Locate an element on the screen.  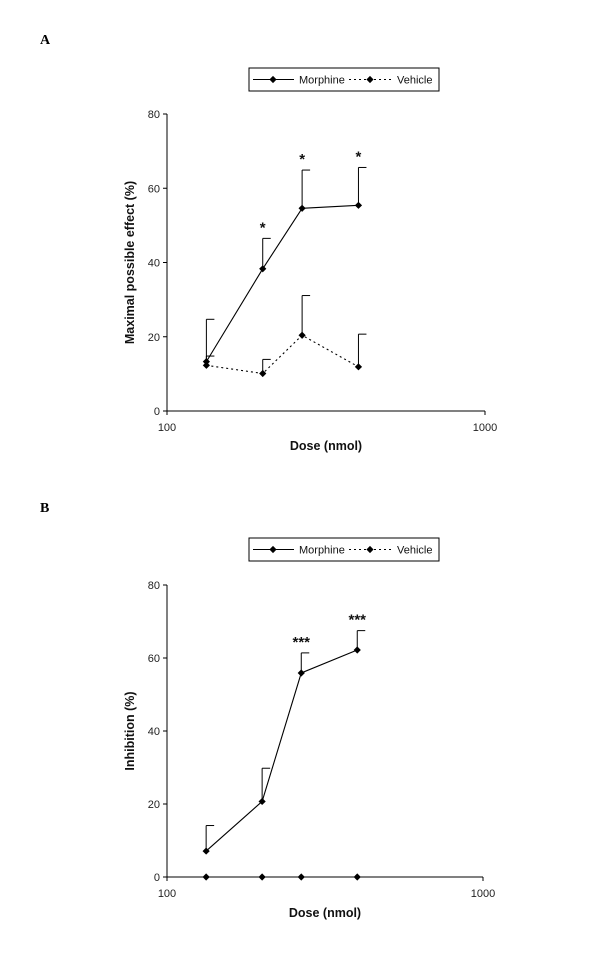
series-morphine: * * * is located at coordinates (284, 257).